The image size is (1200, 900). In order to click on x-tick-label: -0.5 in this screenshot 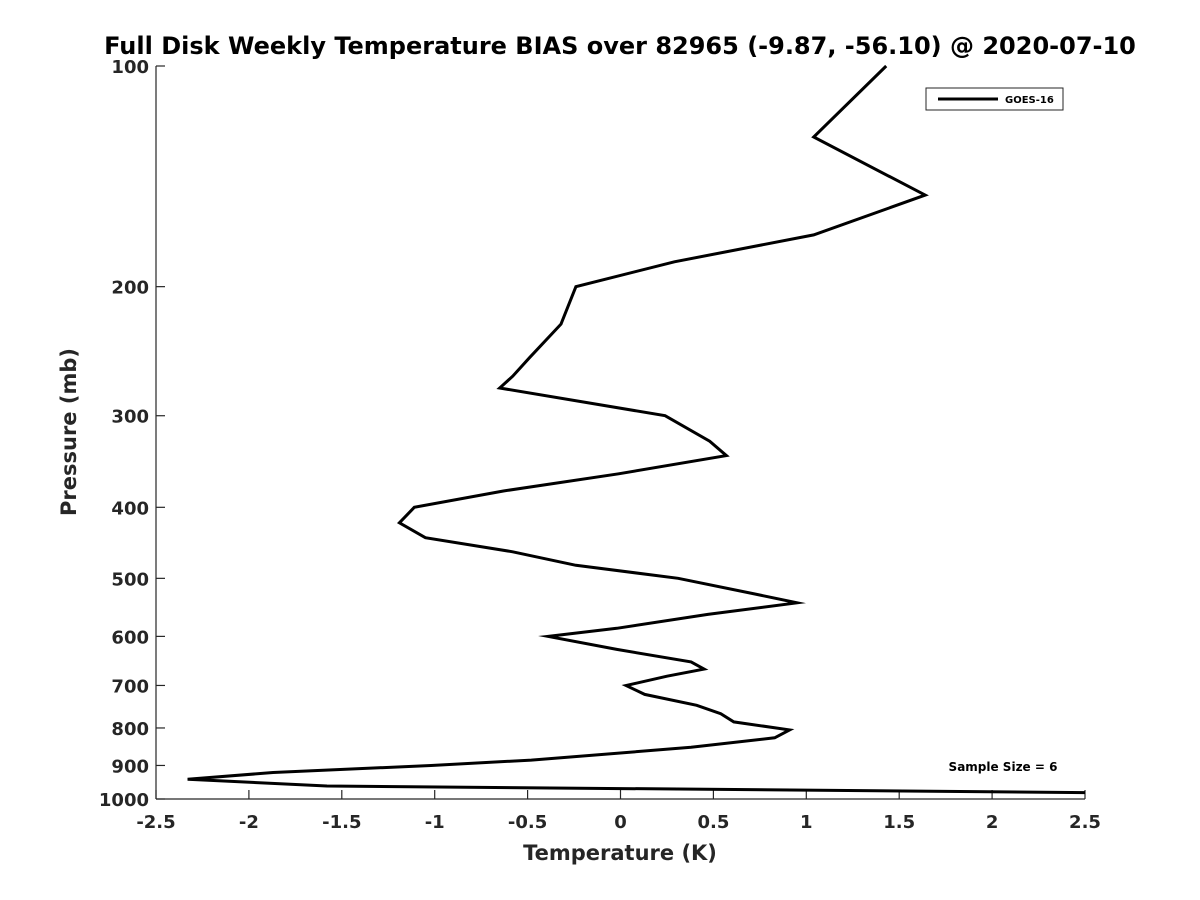, I will do `click(527, 822)`.